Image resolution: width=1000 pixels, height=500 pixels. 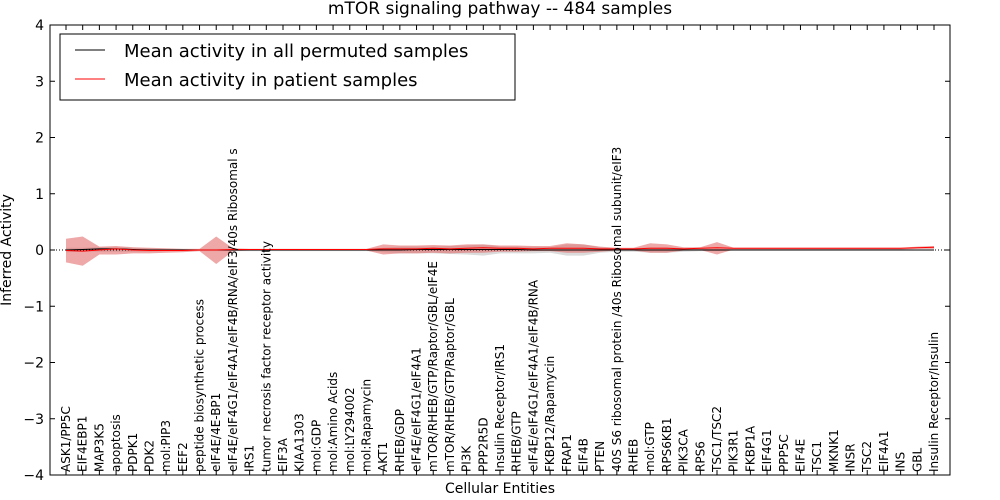 What do you see at coordinates (917, 459) in the screenshot?
I see `x-tick-label: GBL` at bounding box center [917, 459].